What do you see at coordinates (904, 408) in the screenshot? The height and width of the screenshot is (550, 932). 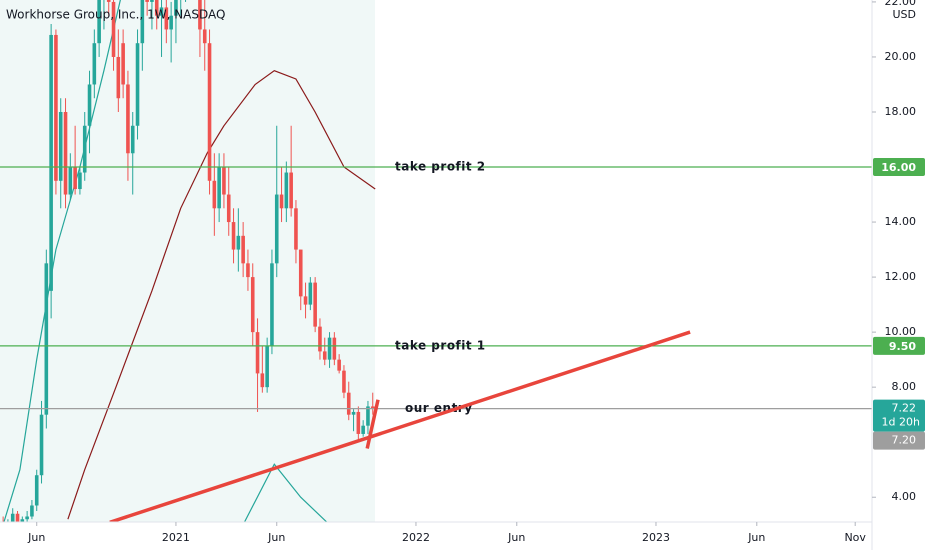 I see `price-tag-label: 7.22` at bounding box center [904, 408].